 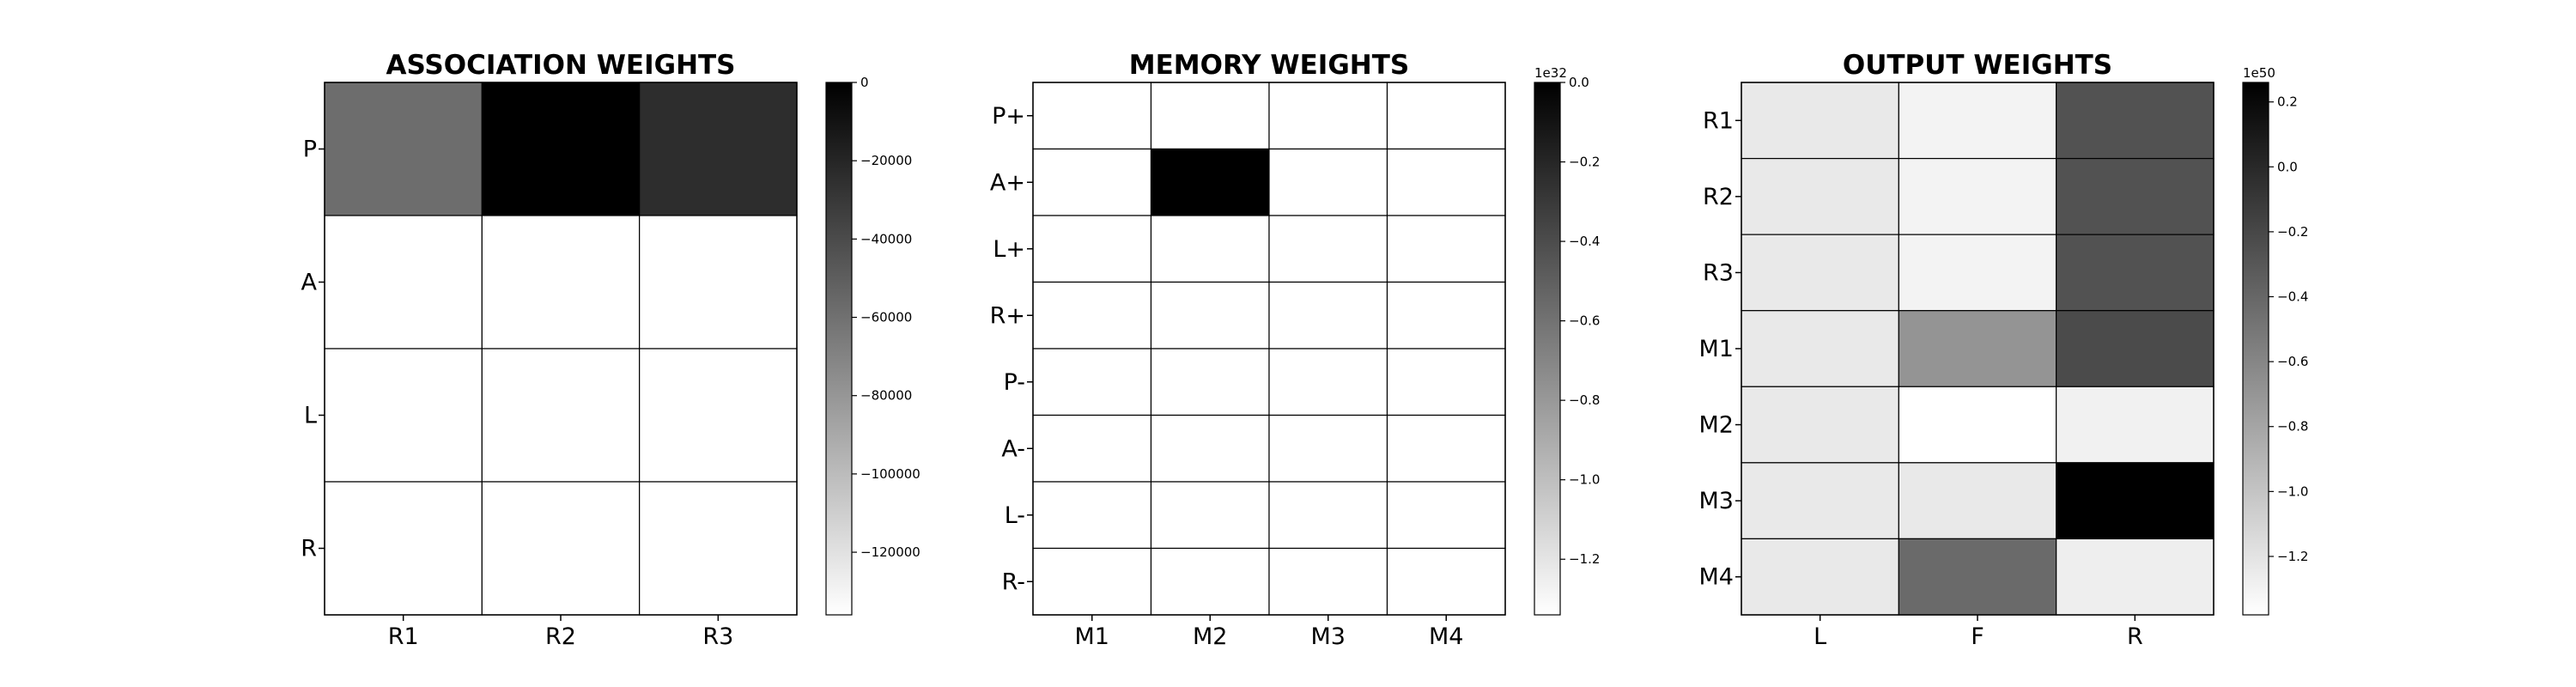 I want to click on col-label-m2: M2, so click(x=1210, y=636).